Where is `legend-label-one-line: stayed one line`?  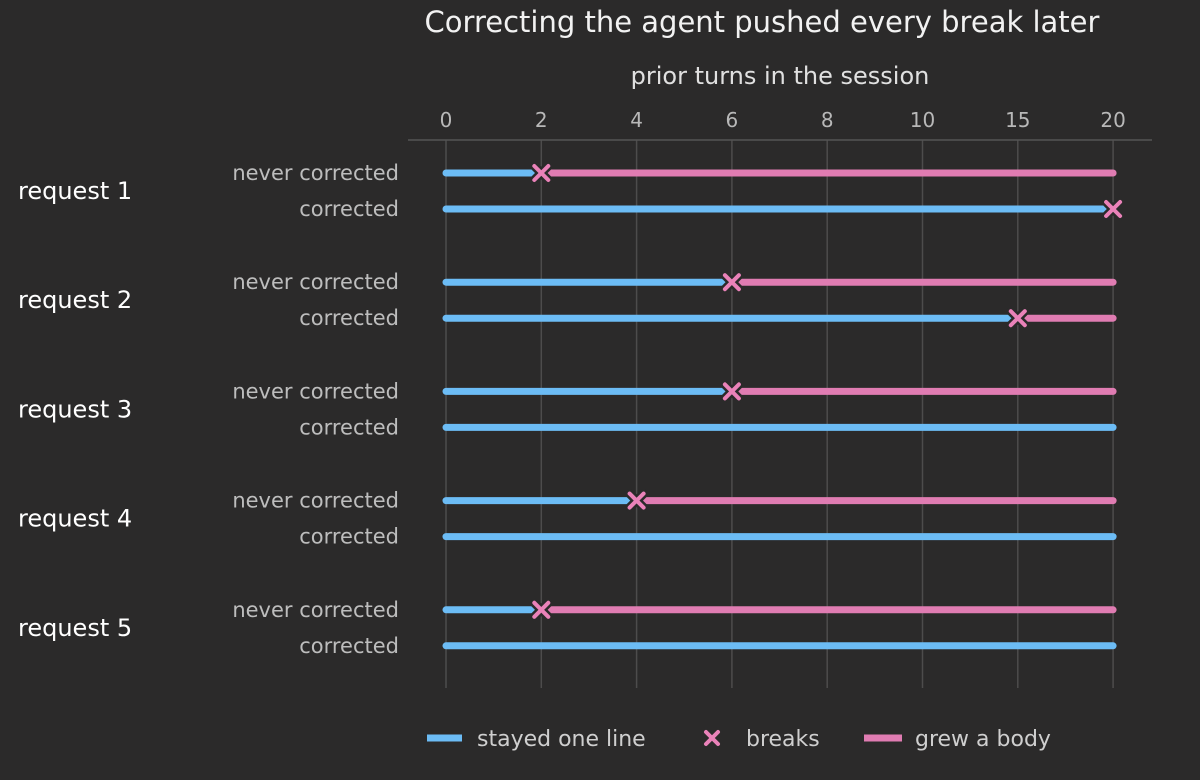 legend-label-one-line: stayed one line is located at coordinates (561, 739).